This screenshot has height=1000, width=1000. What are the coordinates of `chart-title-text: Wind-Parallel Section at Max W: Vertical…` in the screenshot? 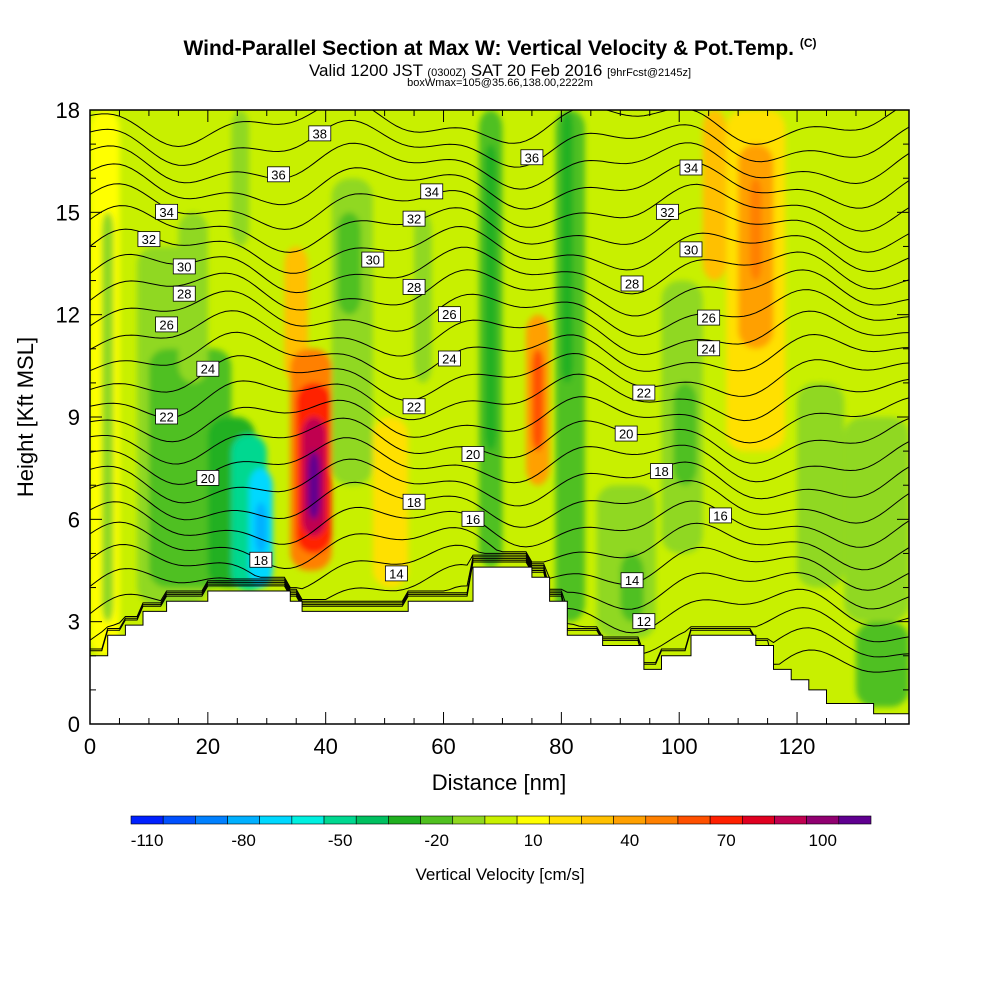 It's located at (488, 48).